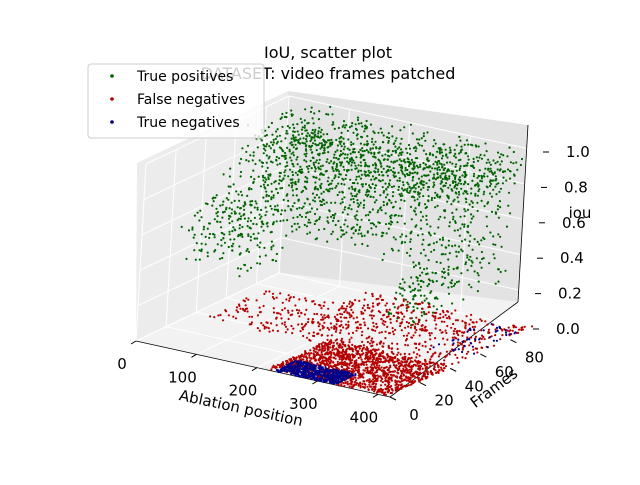 This screenshot has height=485, width=640. Describe the element at coordinates (423, 384) in the screenshot. I see `y-tick` at that location.